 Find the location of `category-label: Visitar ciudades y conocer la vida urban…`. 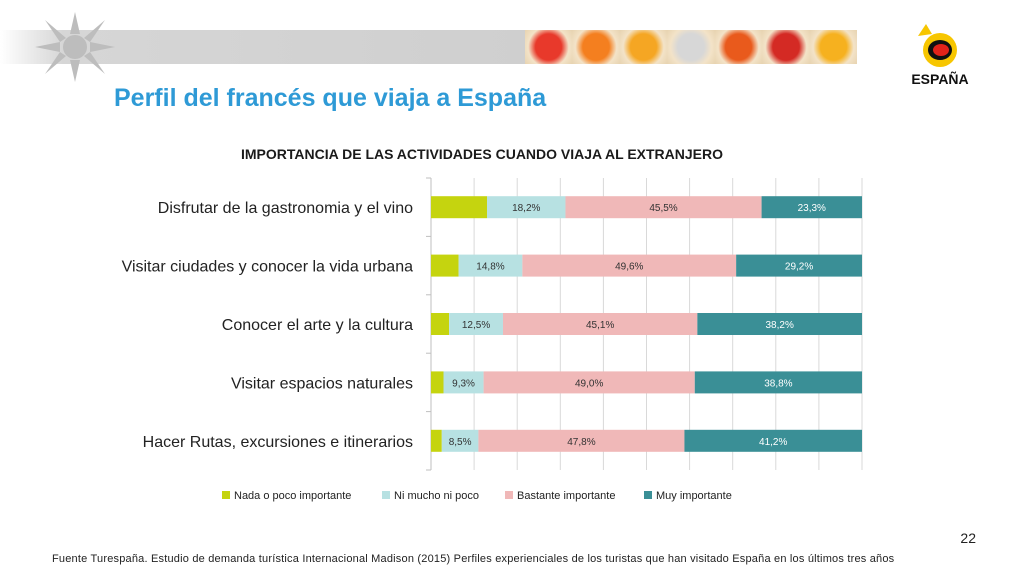

category-label: Visitar ciudades y conocer la vida urban… is located at coordinates (268, 267).